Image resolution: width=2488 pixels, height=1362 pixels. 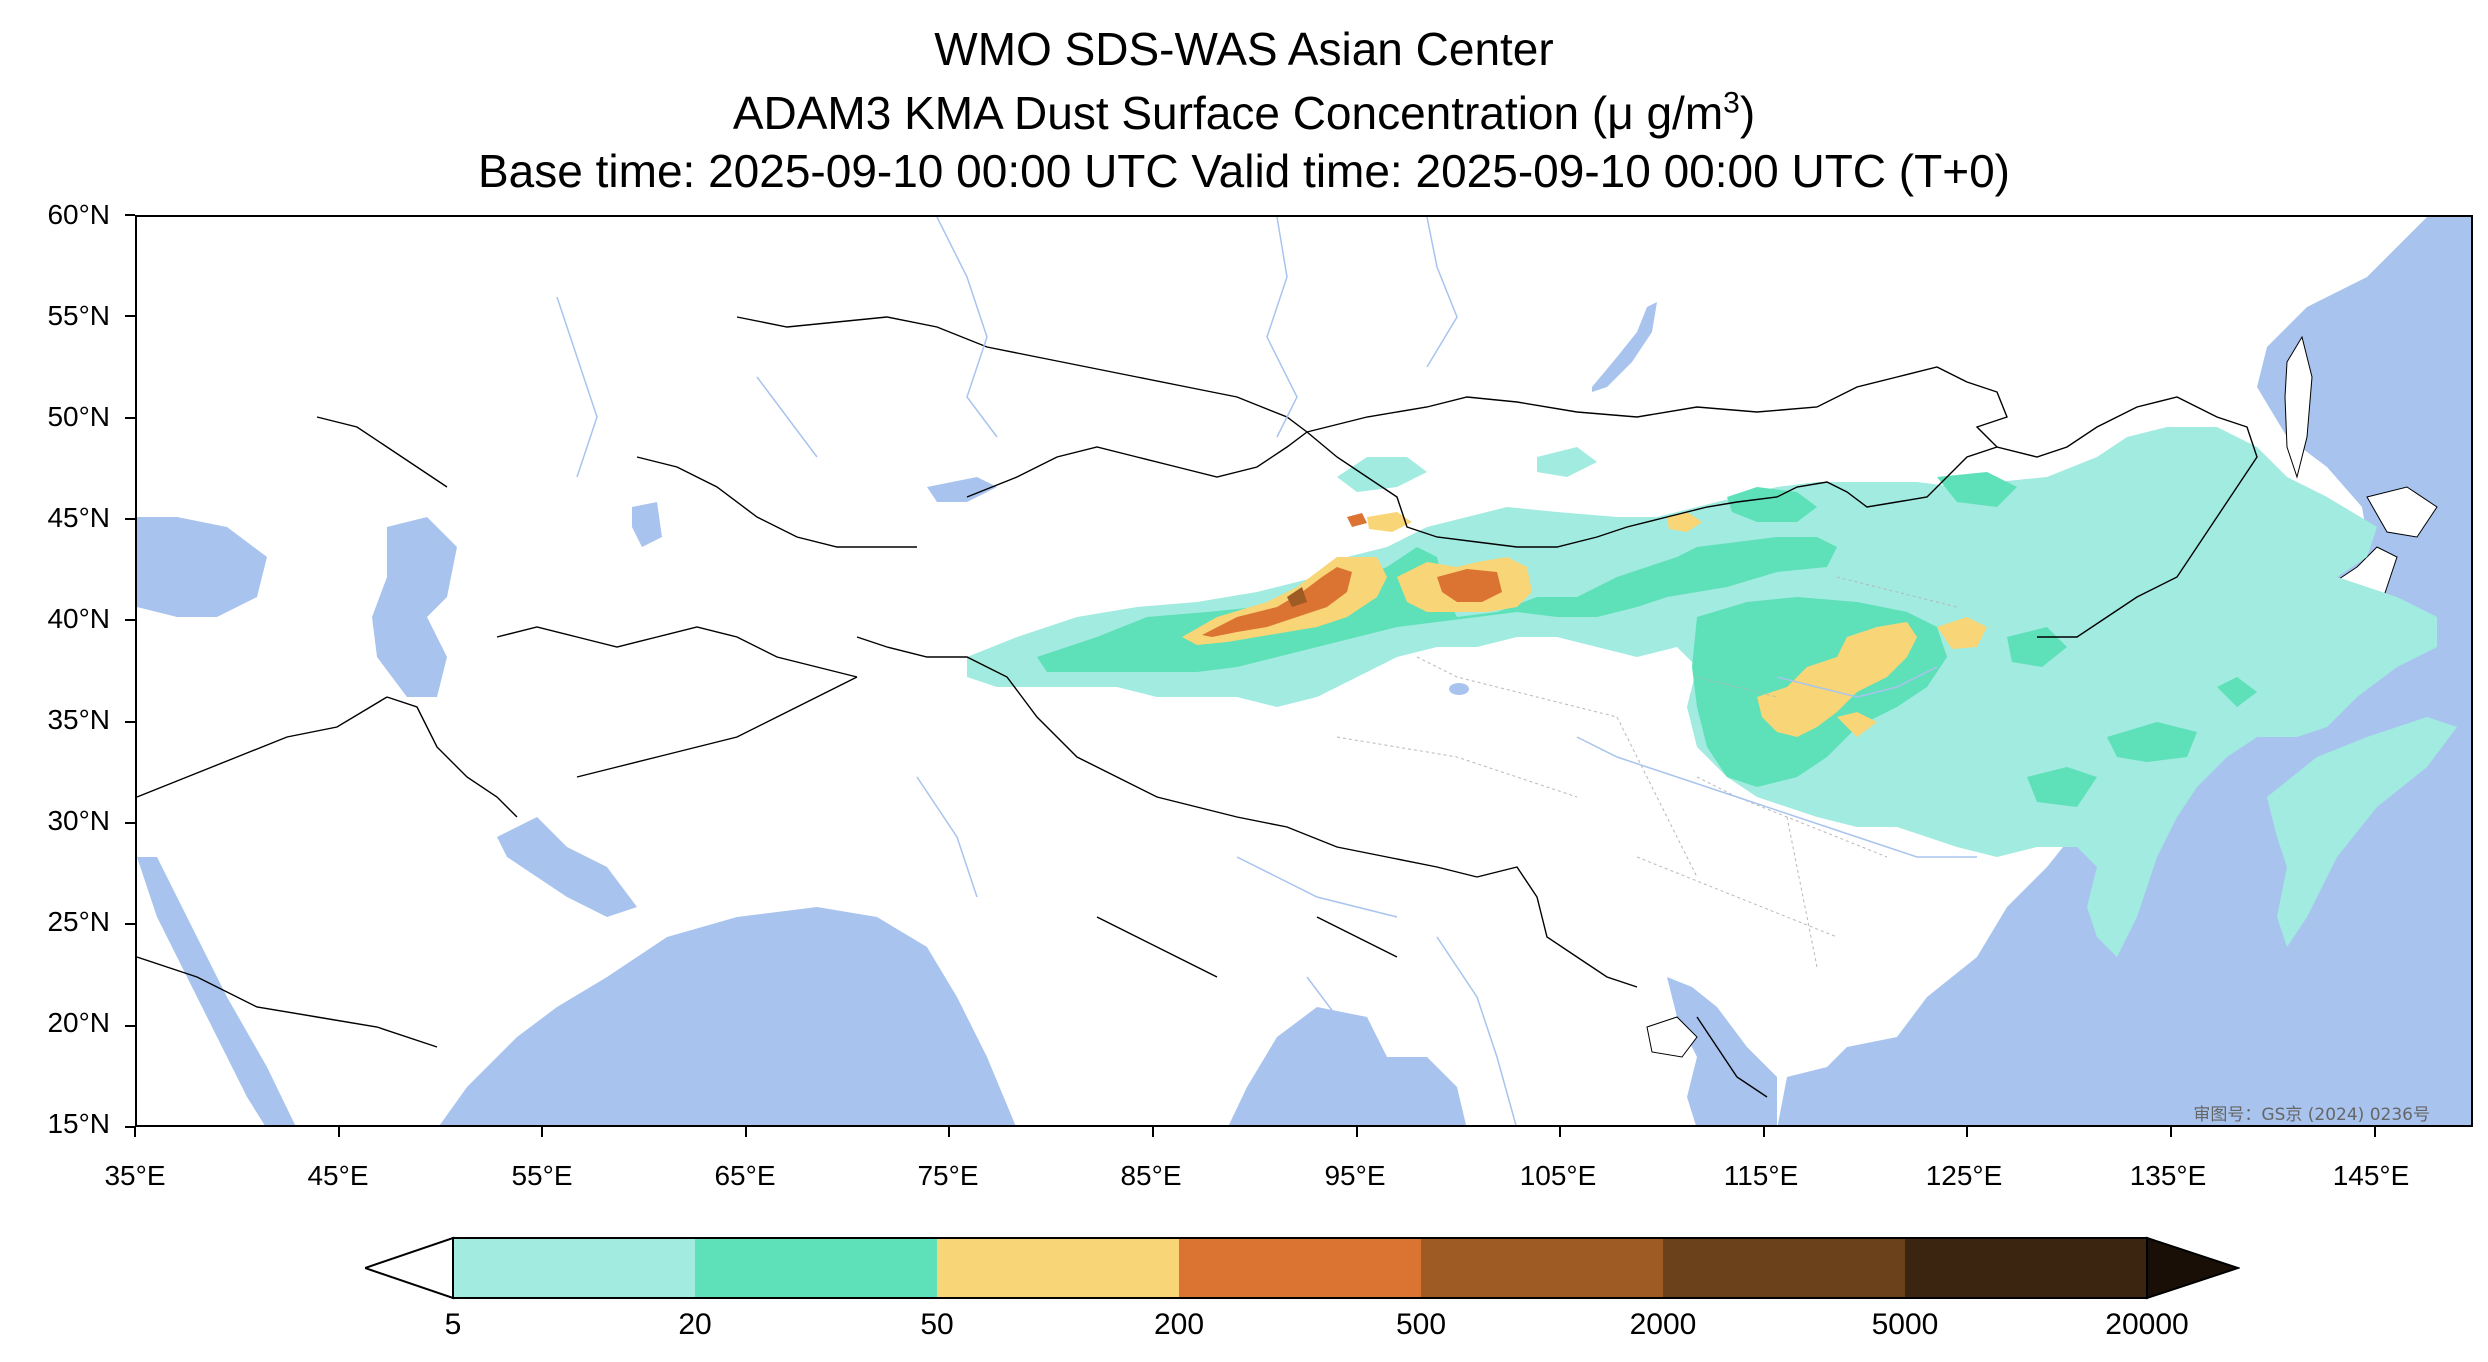 What do you see at coordinates (1663, 1324) in the screenshot?
I see `colorbar-label: 2000` at bounding box center [1663, 1324].